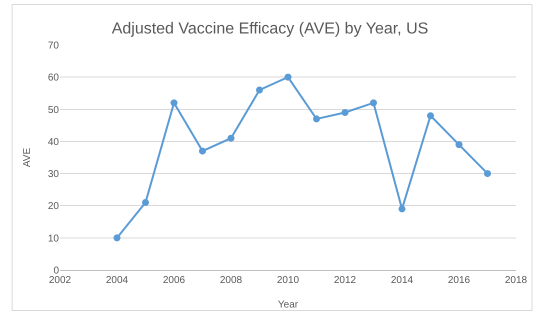 The height and width of the screenshot is (320, 540). What do you see at coordinates (516, 280) in the screenshot?
I see `x-tick-label: 2018` at bounding box center [516, 280].